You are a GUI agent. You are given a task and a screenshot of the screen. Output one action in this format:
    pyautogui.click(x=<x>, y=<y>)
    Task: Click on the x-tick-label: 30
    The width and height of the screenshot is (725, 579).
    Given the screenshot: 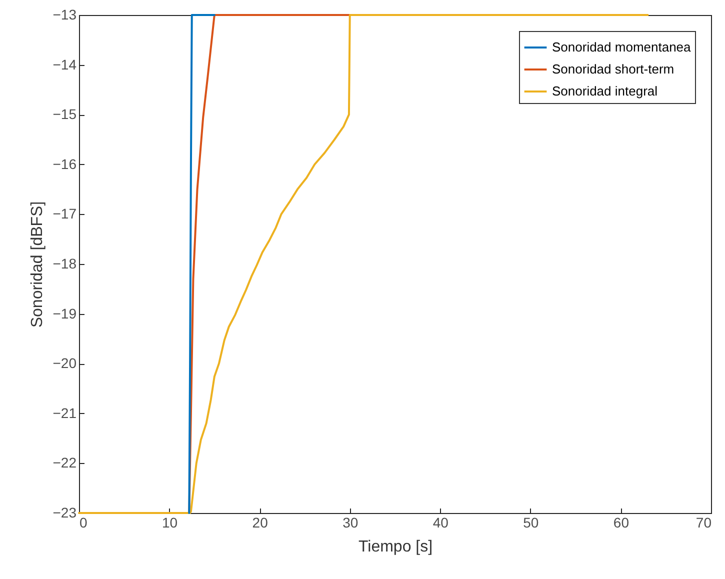 What is the action you would take?
    pyautogui.click(x=350, y=522)
    